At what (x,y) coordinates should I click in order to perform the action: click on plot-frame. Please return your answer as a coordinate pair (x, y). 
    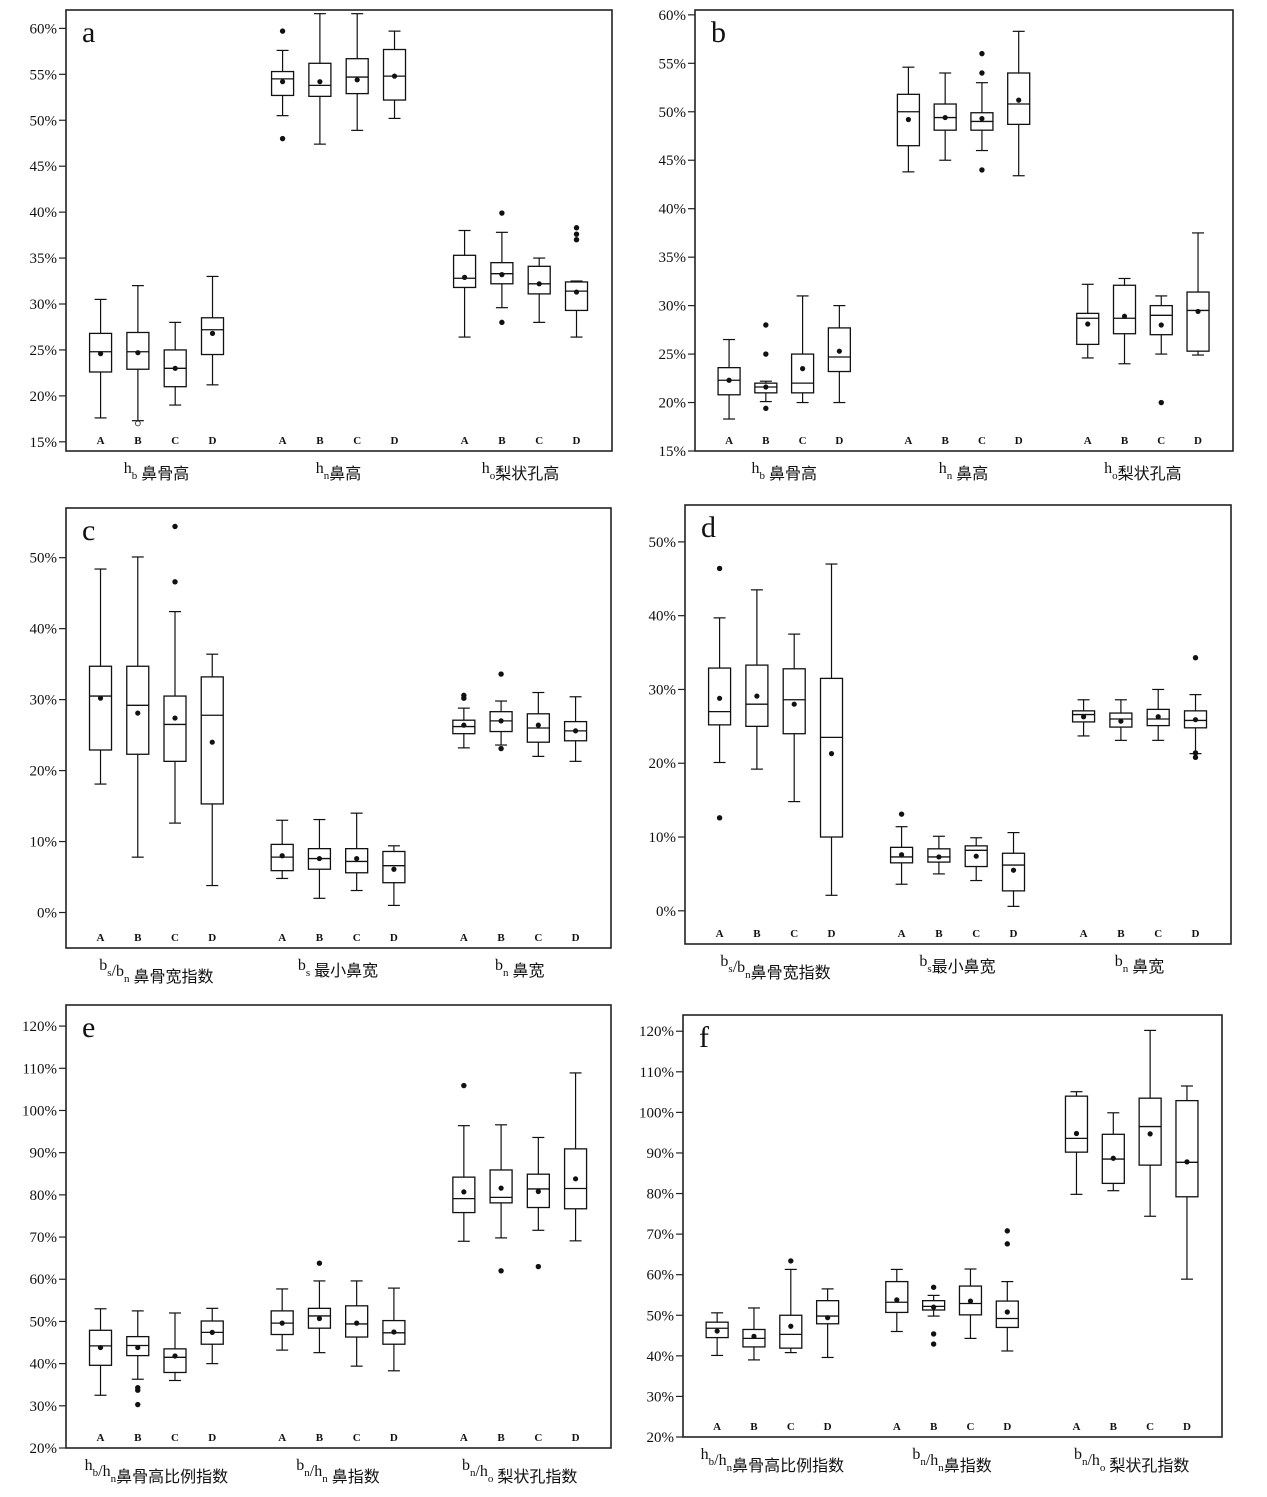
    Looking at the image, I should click on (338, 1226).